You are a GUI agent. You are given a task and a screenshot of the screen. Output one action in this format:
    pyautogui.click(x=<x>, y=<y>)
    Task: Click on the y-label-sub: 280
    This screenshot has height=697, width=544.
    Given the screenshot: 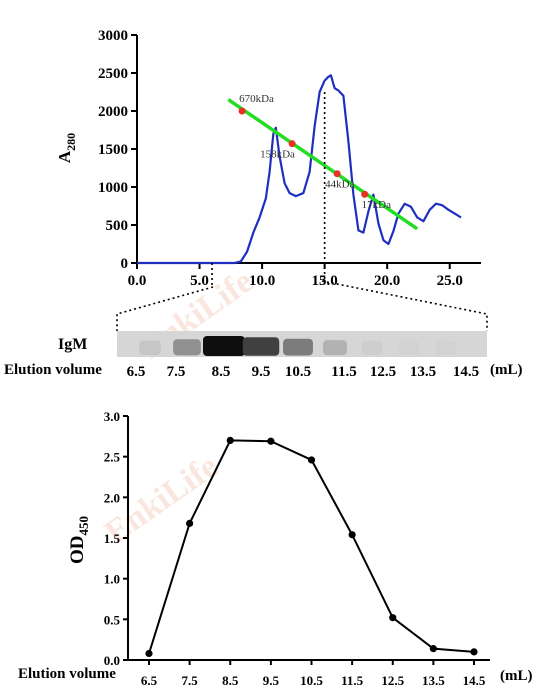 What is the action you would take?
    pyautogui.click(x=71, y=142)
    